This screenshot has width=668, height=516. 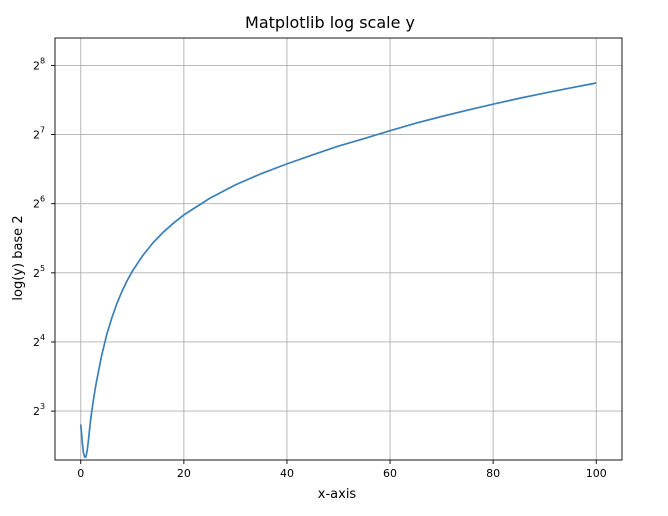 I want to click on y-axis-label: log(y) base 2, so click(x=18, y=257).